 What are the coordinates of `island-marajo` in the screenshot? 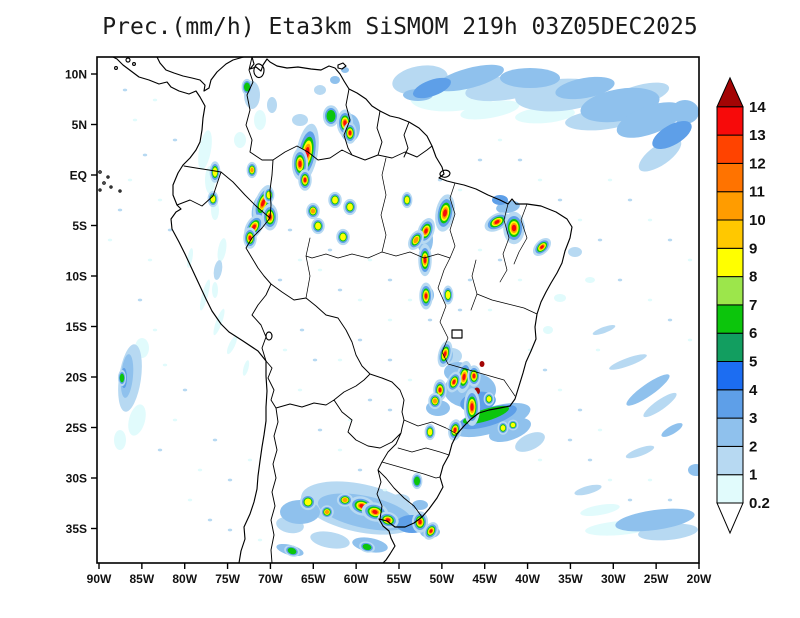 It's located at (445, 173).